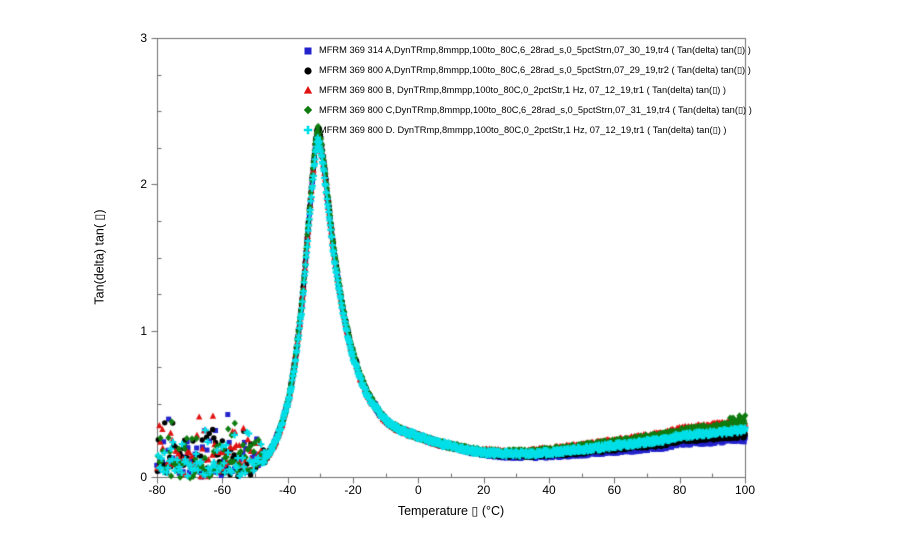 This screenshot has height=550, width=900. I want to click on y-tick-label: 1, so click(143, 330).